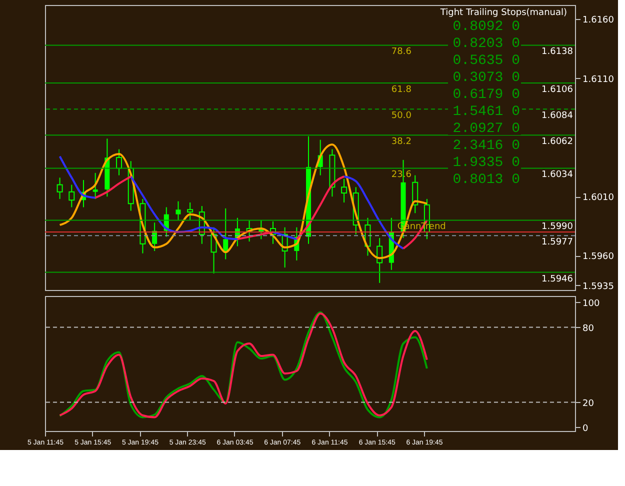 This screenshot has width=625, height=486. I want to click on ref-line-label: 1.6034, so click(558, 175).